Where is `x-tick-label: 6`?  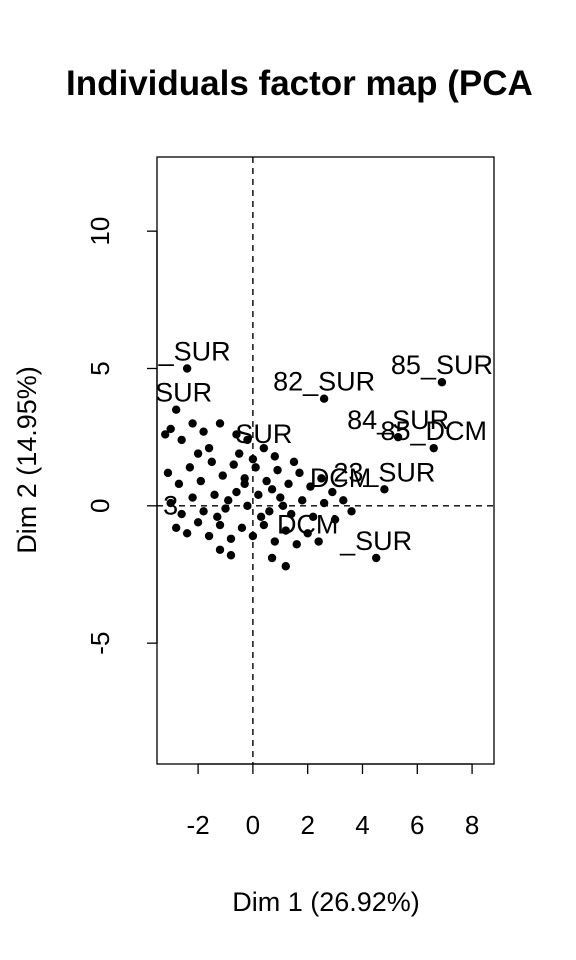 x-tick-label: 6 is located at coordinates (417, 825).